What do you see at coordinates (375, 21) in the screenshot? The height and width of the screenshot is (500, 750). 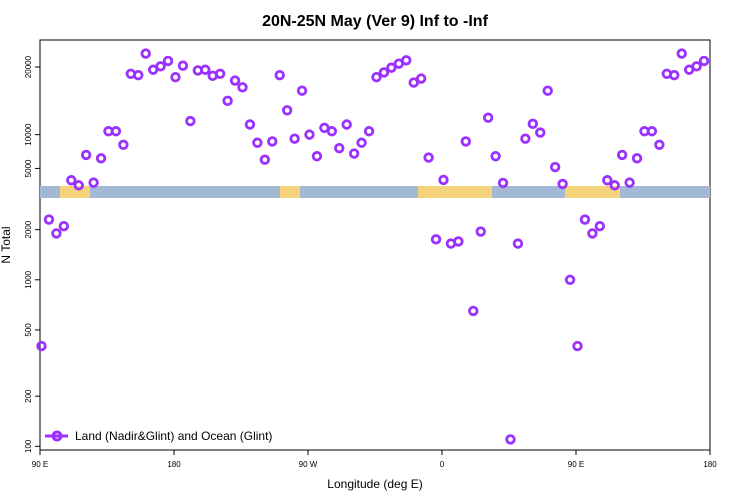 I see `chart-title: 20N-25N May (Ver 9) Inf to -Inf` at bounding box center [375, 21].